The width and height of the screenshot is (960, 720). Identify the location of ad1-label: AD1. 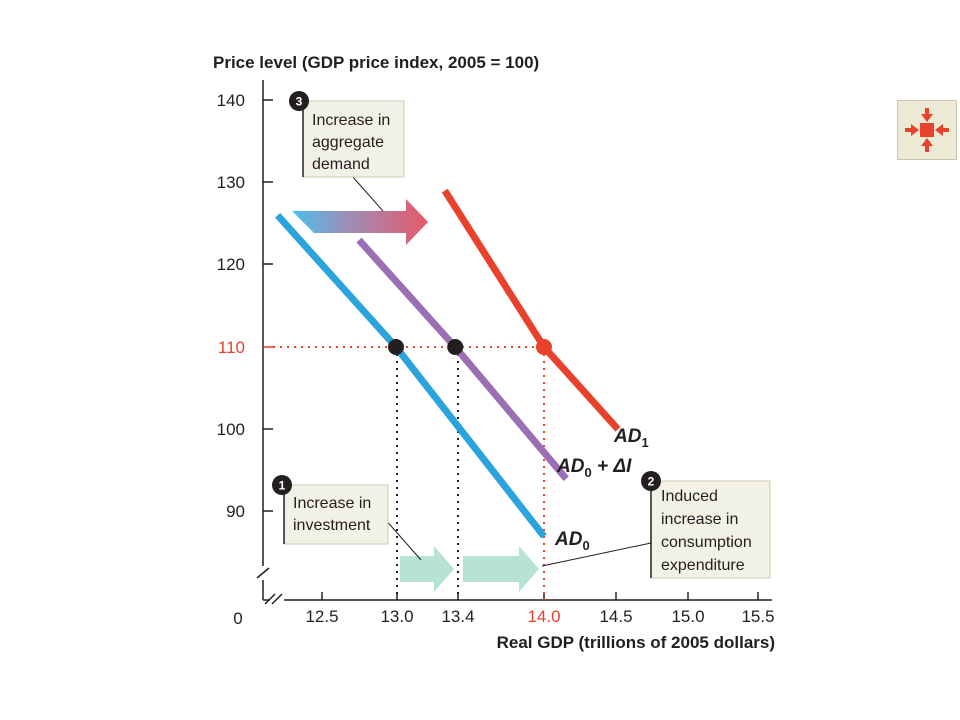
(631, 438).